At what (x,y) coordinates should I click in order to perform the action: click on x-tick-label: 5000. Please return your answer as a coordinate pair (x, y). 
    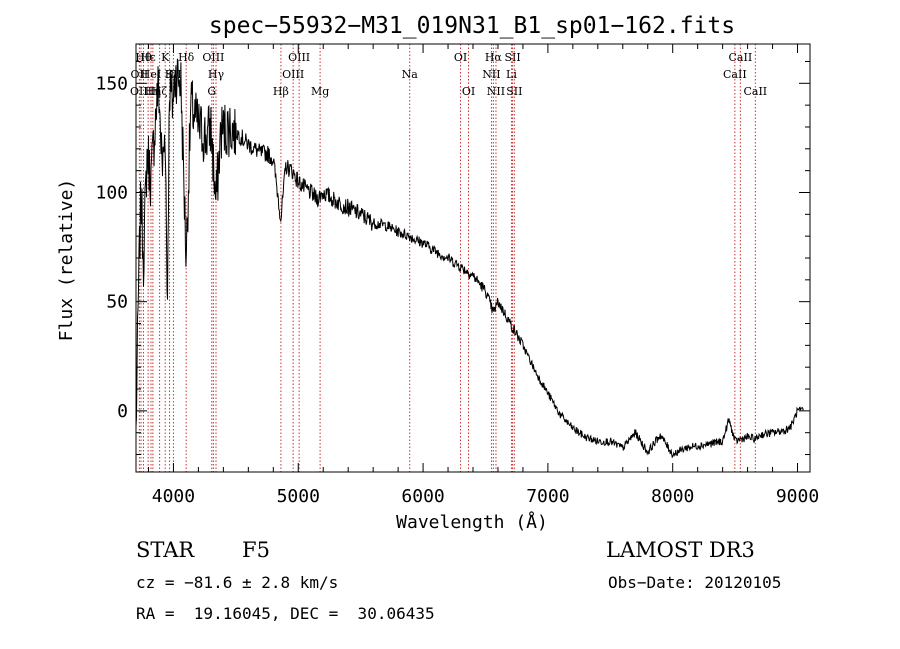
    Looking at the image, I should click on (298, 496).